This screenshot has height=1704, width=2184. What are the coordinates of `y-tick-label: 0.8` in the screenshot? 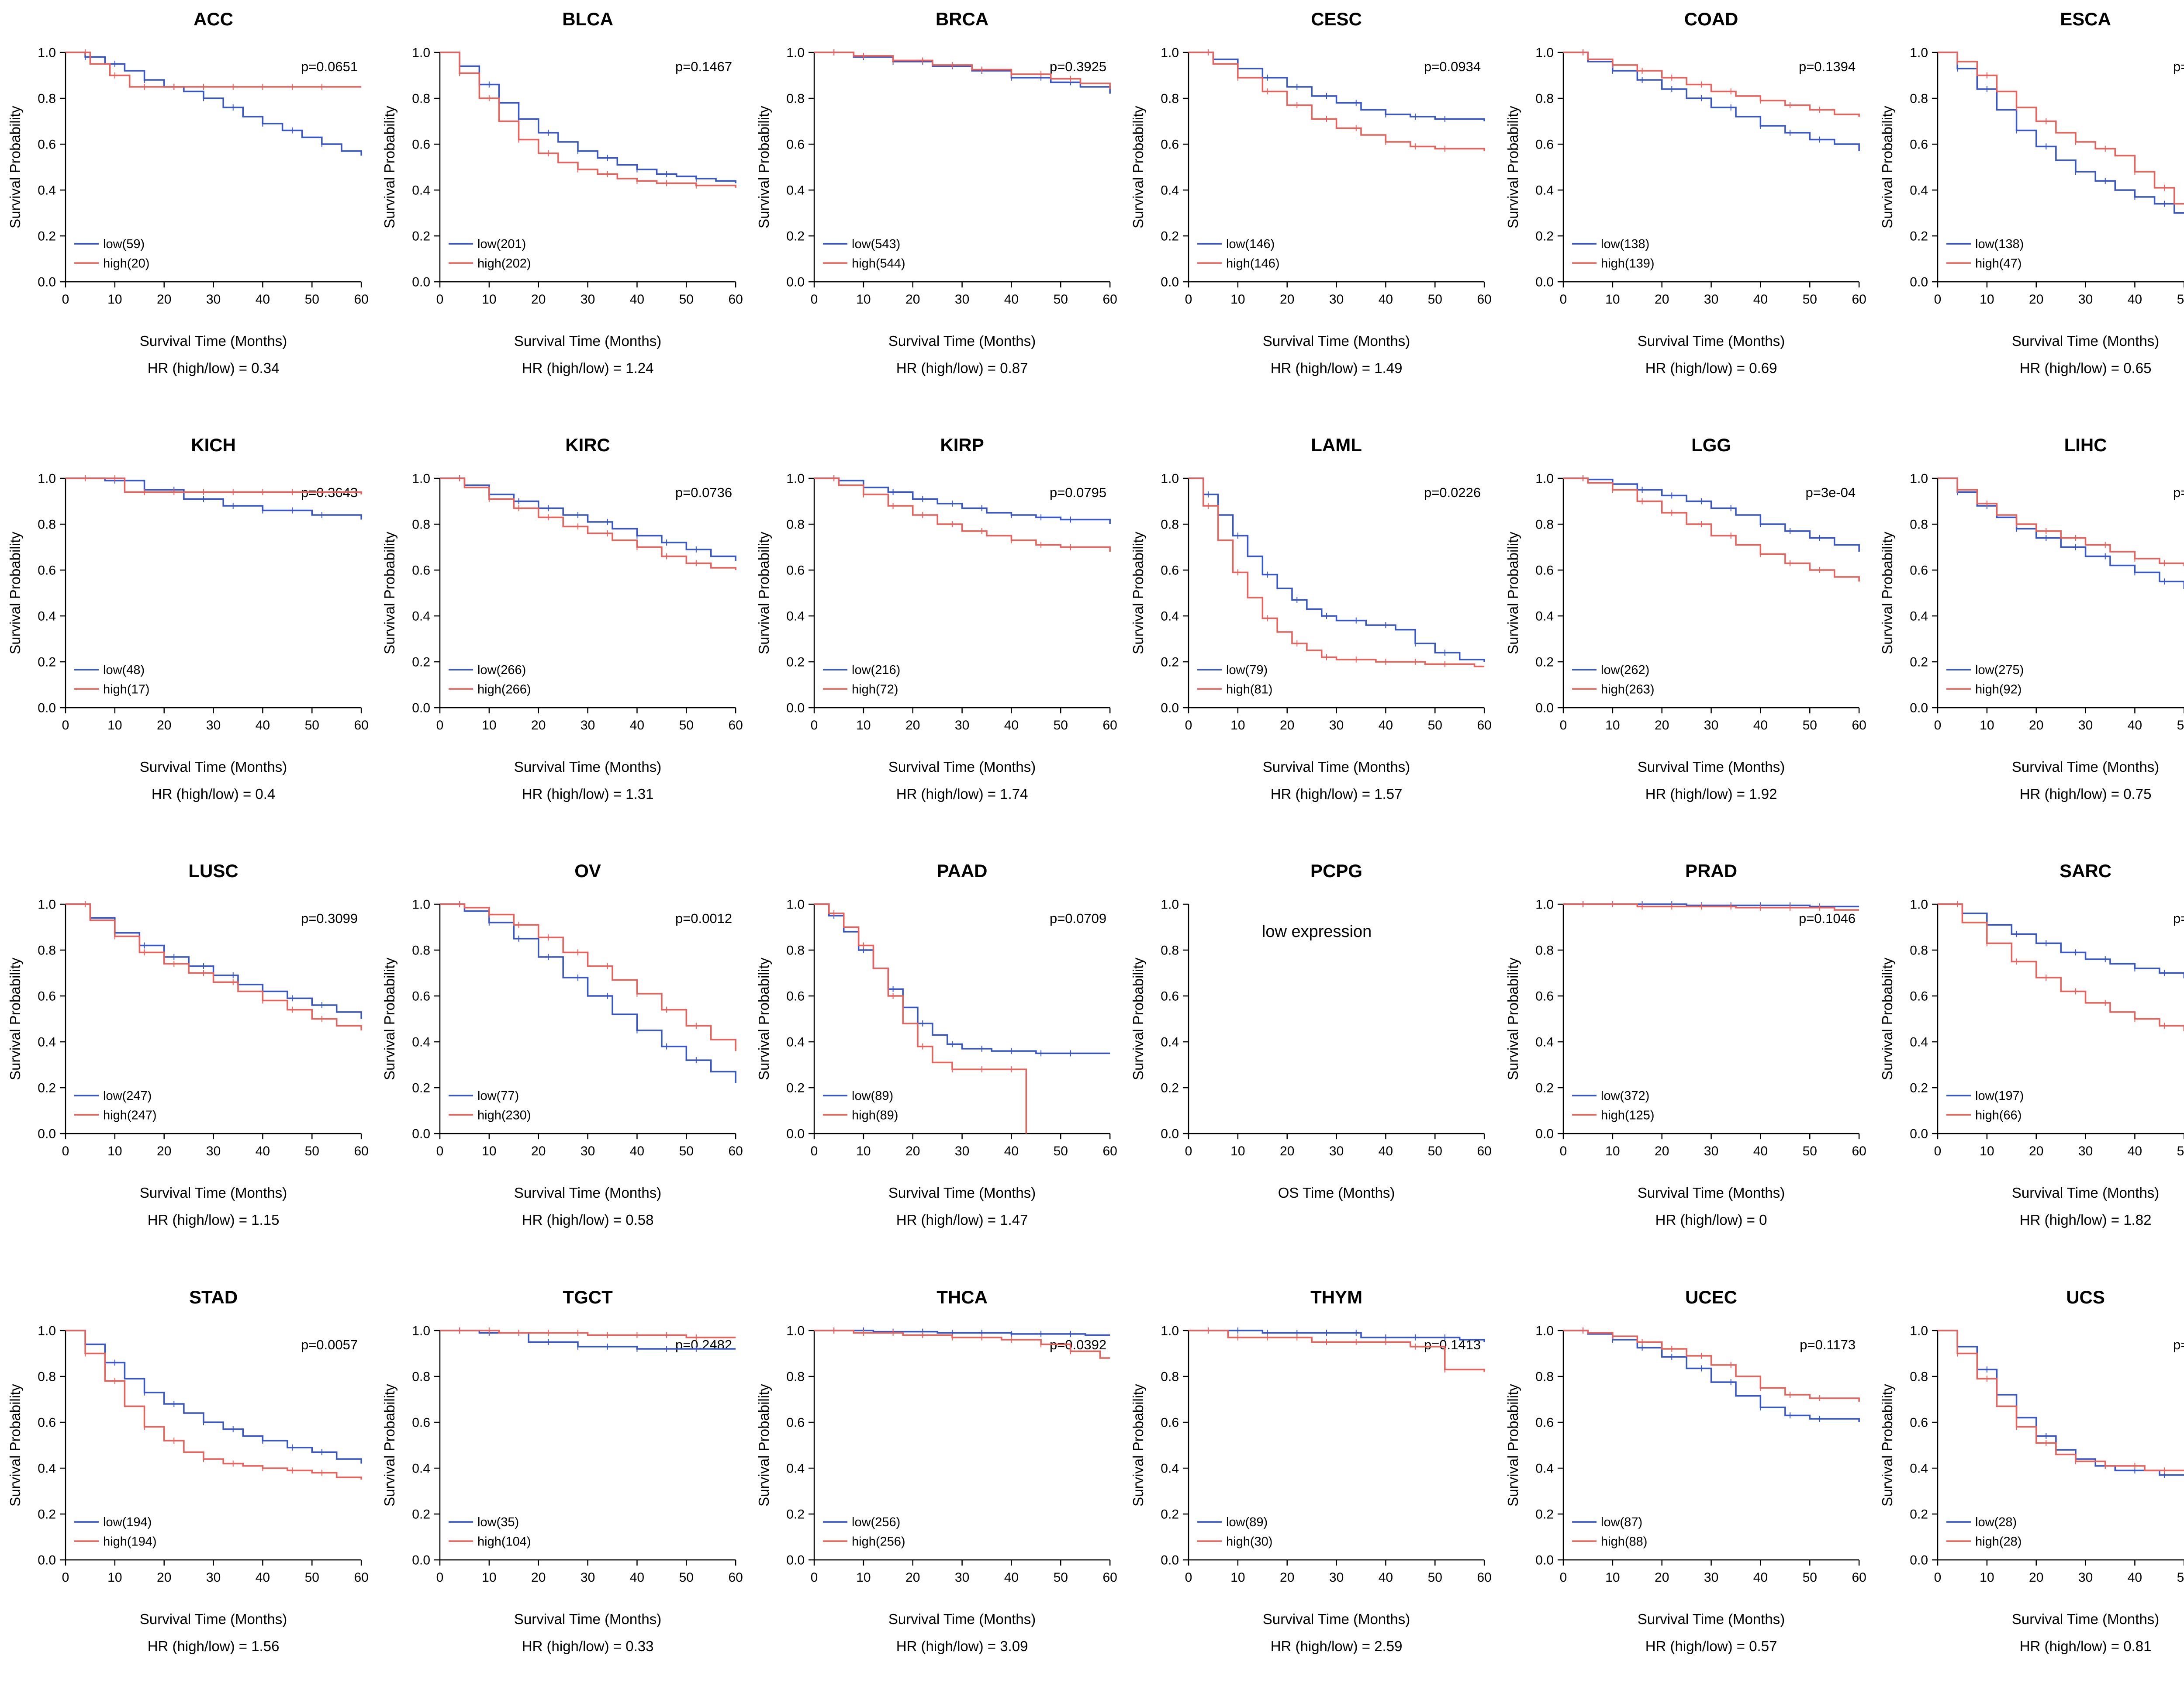 It's located at (1170, 951).